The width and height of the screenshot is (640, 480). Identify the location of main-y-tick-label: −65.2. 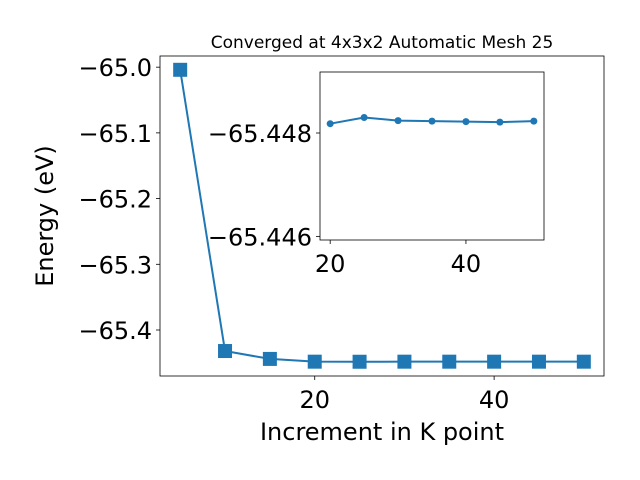
(115, 200).